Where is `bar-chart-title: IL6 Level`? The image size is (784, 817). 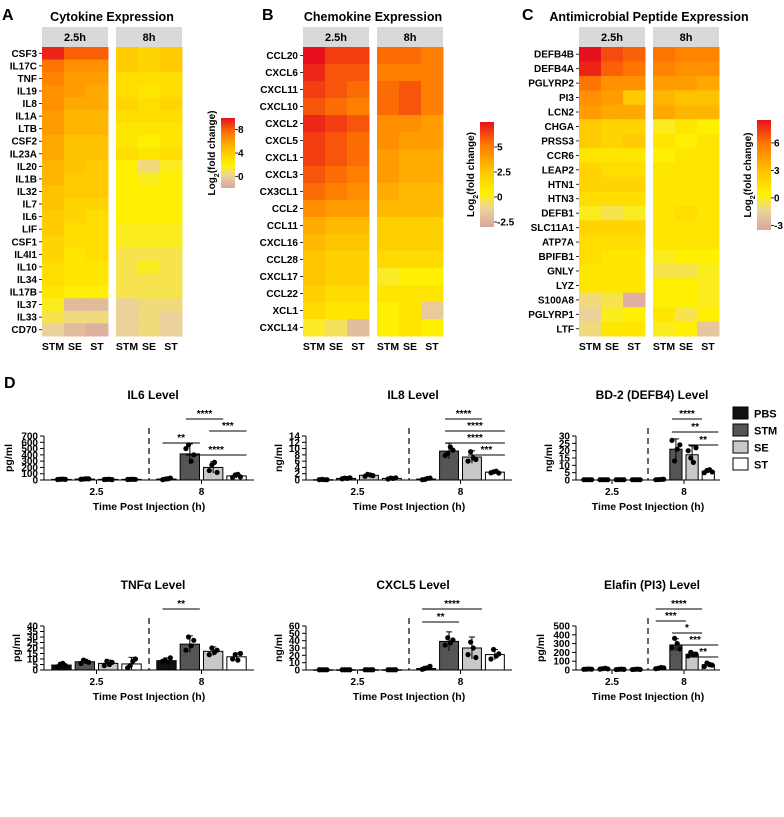
bar-chart-title: IL6 Level is located at coordinates (152, 395).